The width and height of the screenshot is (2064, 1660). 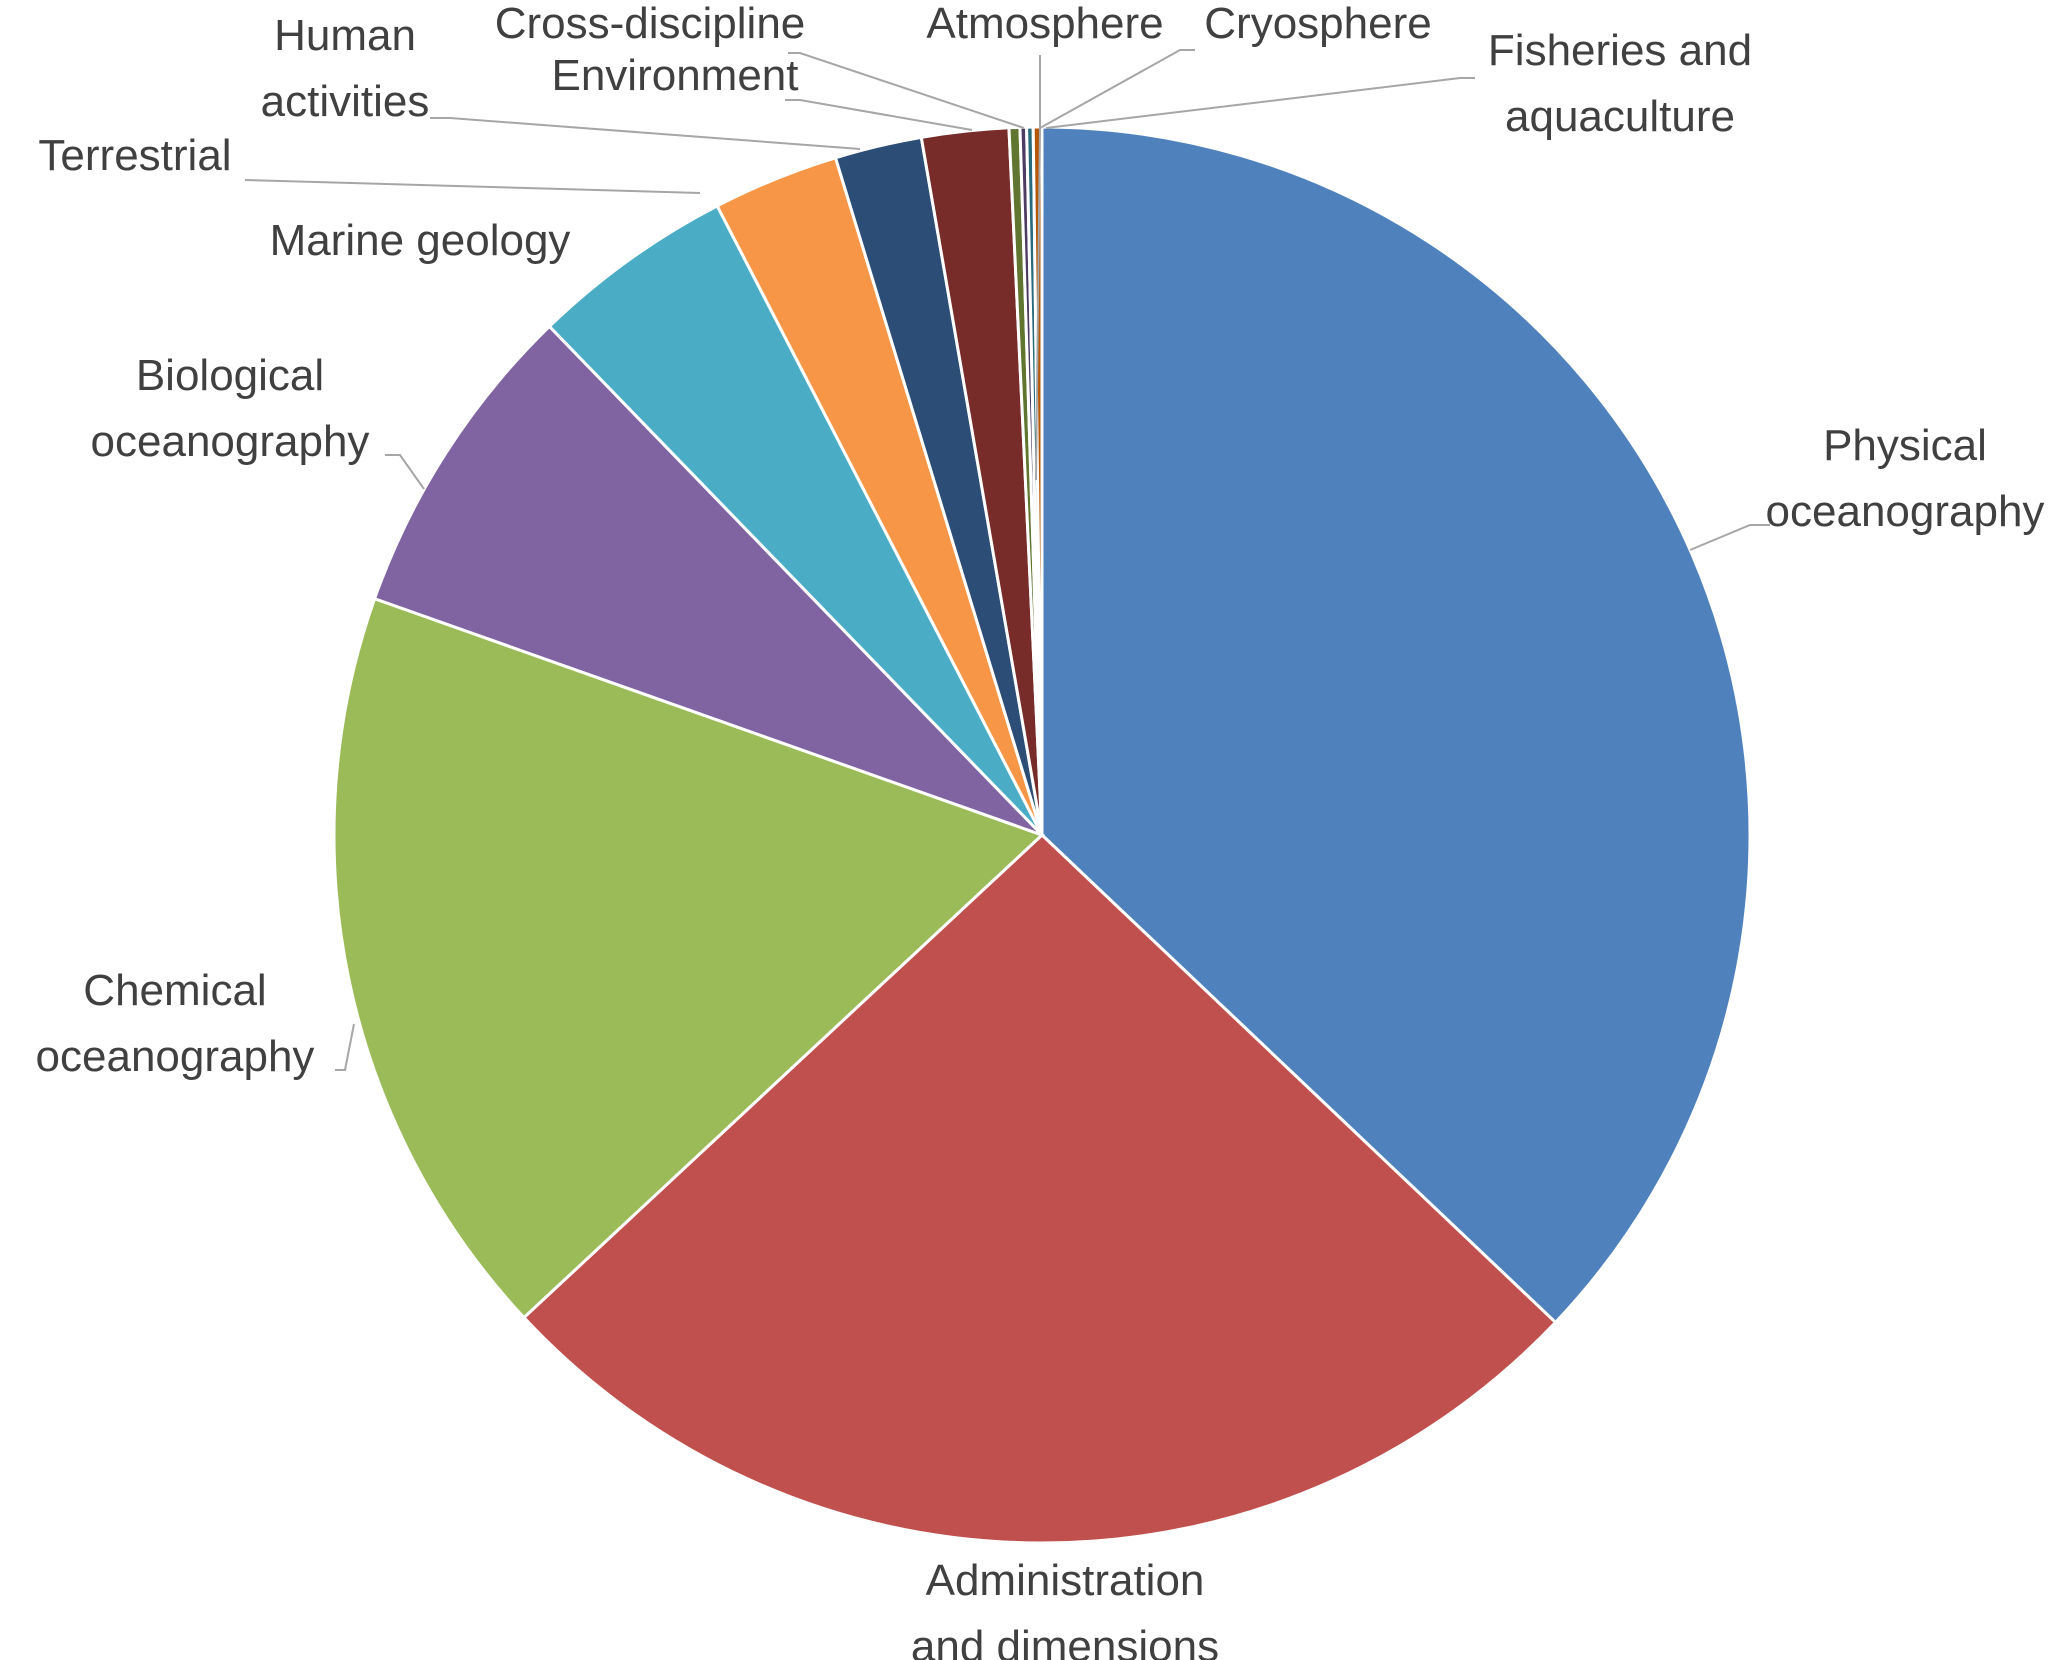 What do you see at coordinates (1260, 103) in the screenshot?
I see `leader-line-fisheries-and-aquaculture` at bounding box center [1260, 103].